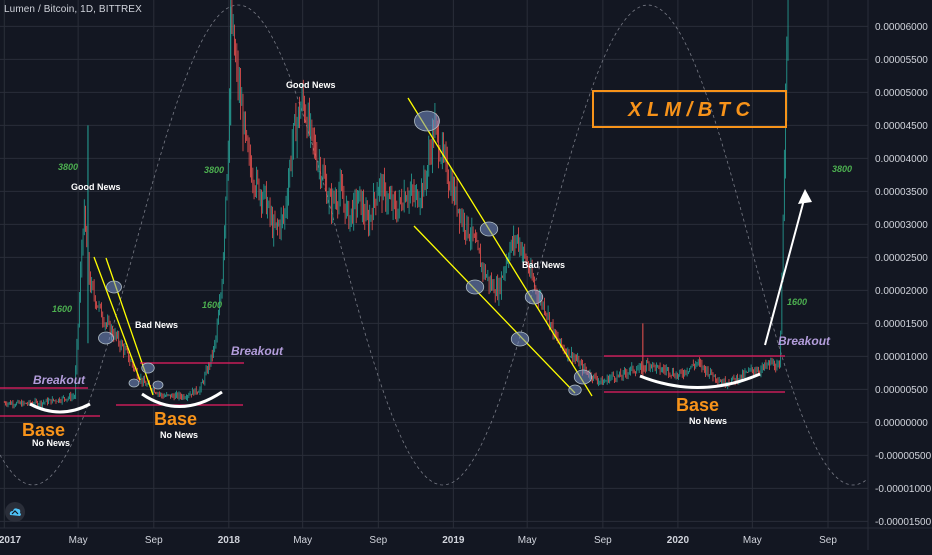 Image resolution: width=932 pixels, height=555 pixels. I want to click on y-tick-label: 0.00005500, so click(901, 60).